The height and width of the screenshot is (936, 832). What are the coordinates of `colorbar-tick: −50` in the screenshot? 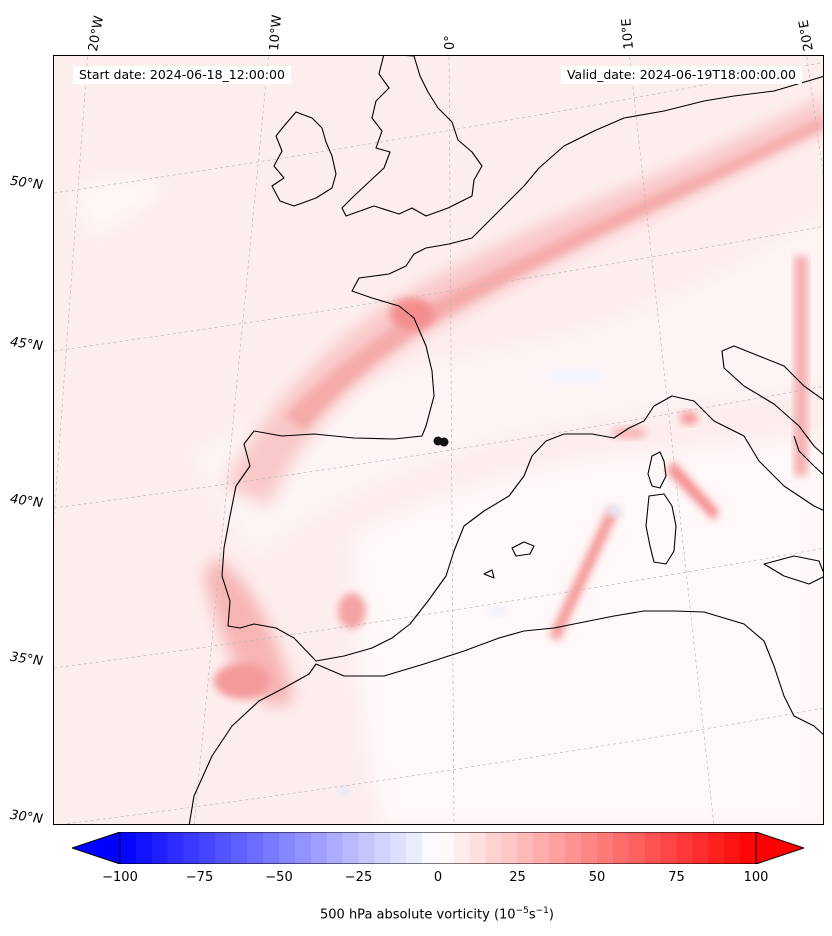 It's located at (279, 877).